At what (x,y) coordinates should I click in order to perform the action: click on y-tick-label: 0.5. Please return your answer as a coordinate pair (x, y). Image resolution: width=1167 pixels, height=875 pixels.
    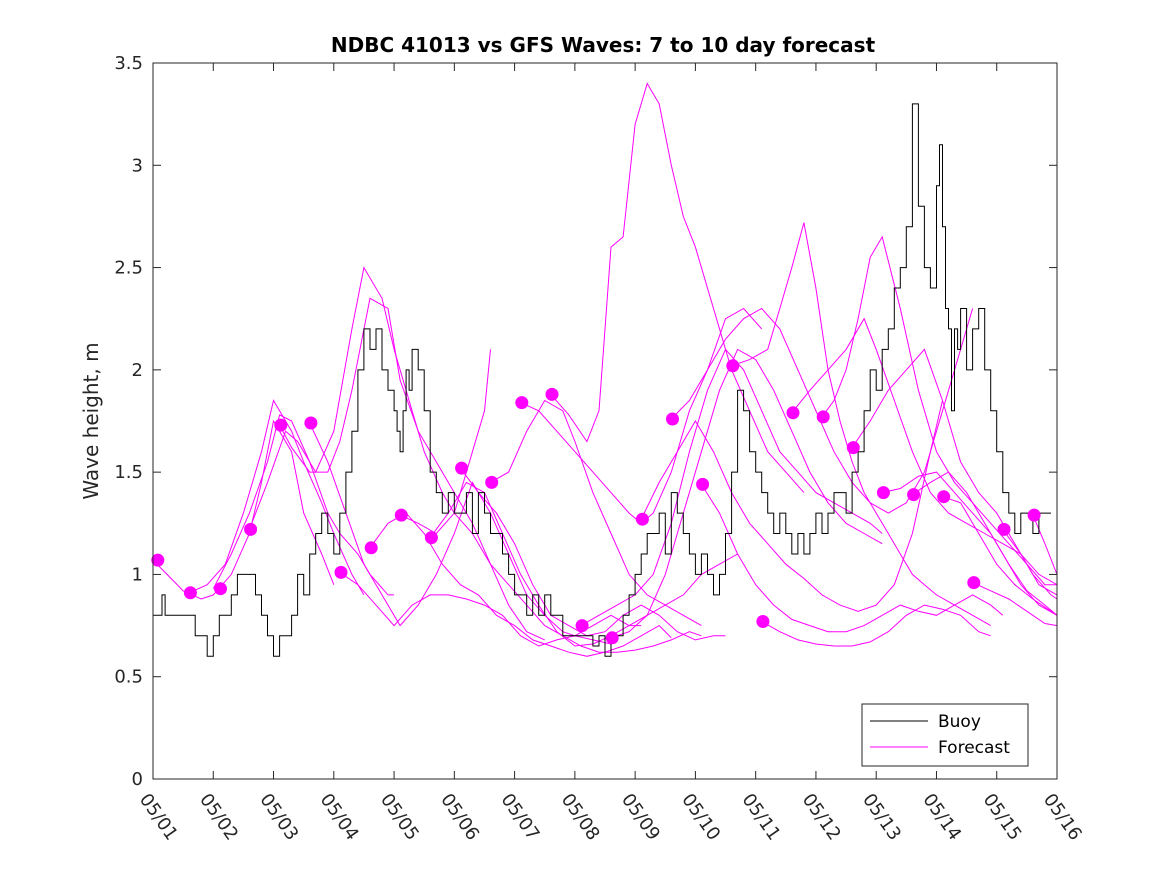
    Looking at the image, I should click on (128, 677).